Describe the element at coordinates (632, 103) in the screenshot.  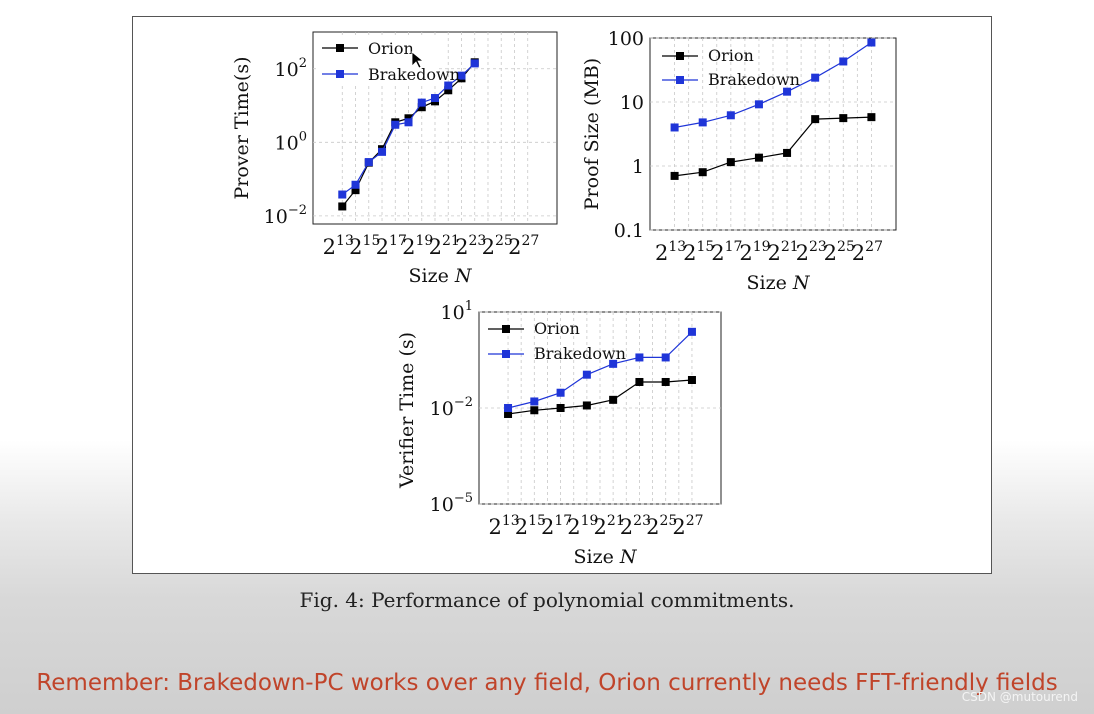
I see `proof-ytick-label: 10` at that location.